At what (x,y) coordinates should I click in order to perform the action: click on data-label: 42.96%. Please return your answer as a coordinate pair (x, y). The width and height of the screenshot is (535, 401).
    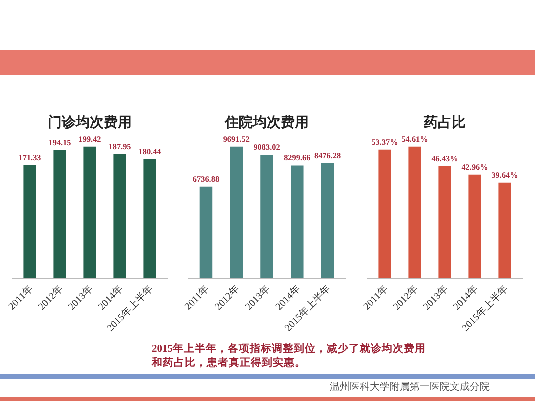
    Looking at the image, I should click on (475, 167).